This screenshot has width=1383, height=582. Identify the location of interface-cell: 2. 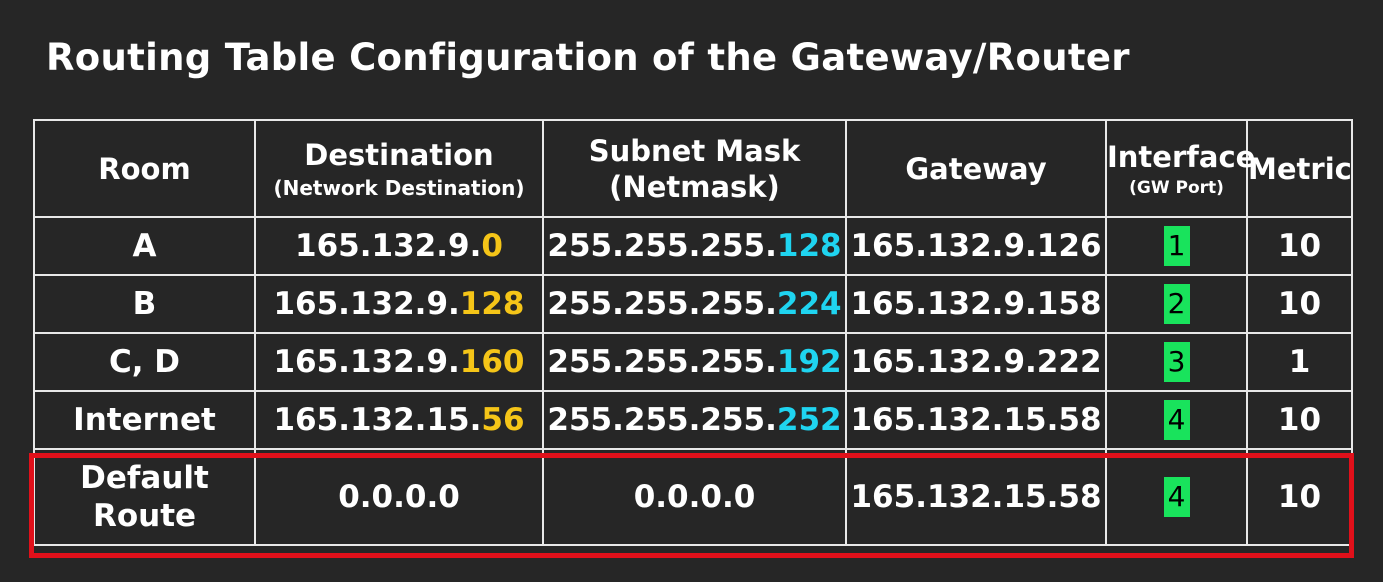
(1176, 304).